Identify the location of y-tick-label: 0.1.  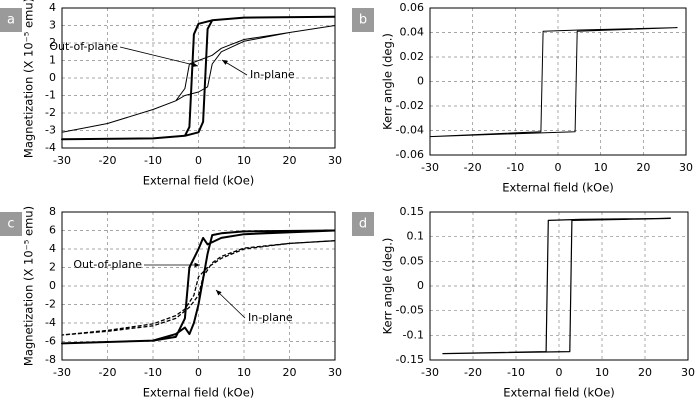
(416, 236).